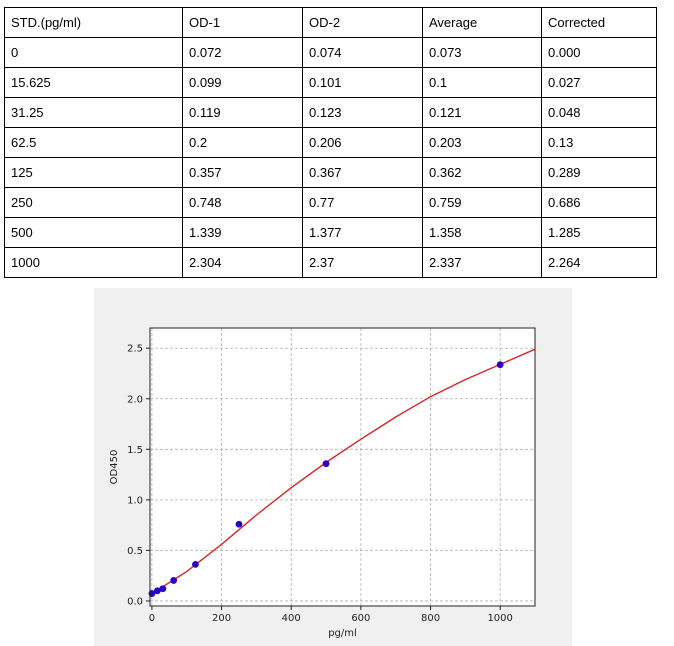 The width and height of the screenshot is (674, 646). I want to click on y-tick-label: 2.5, so click(135, 349).